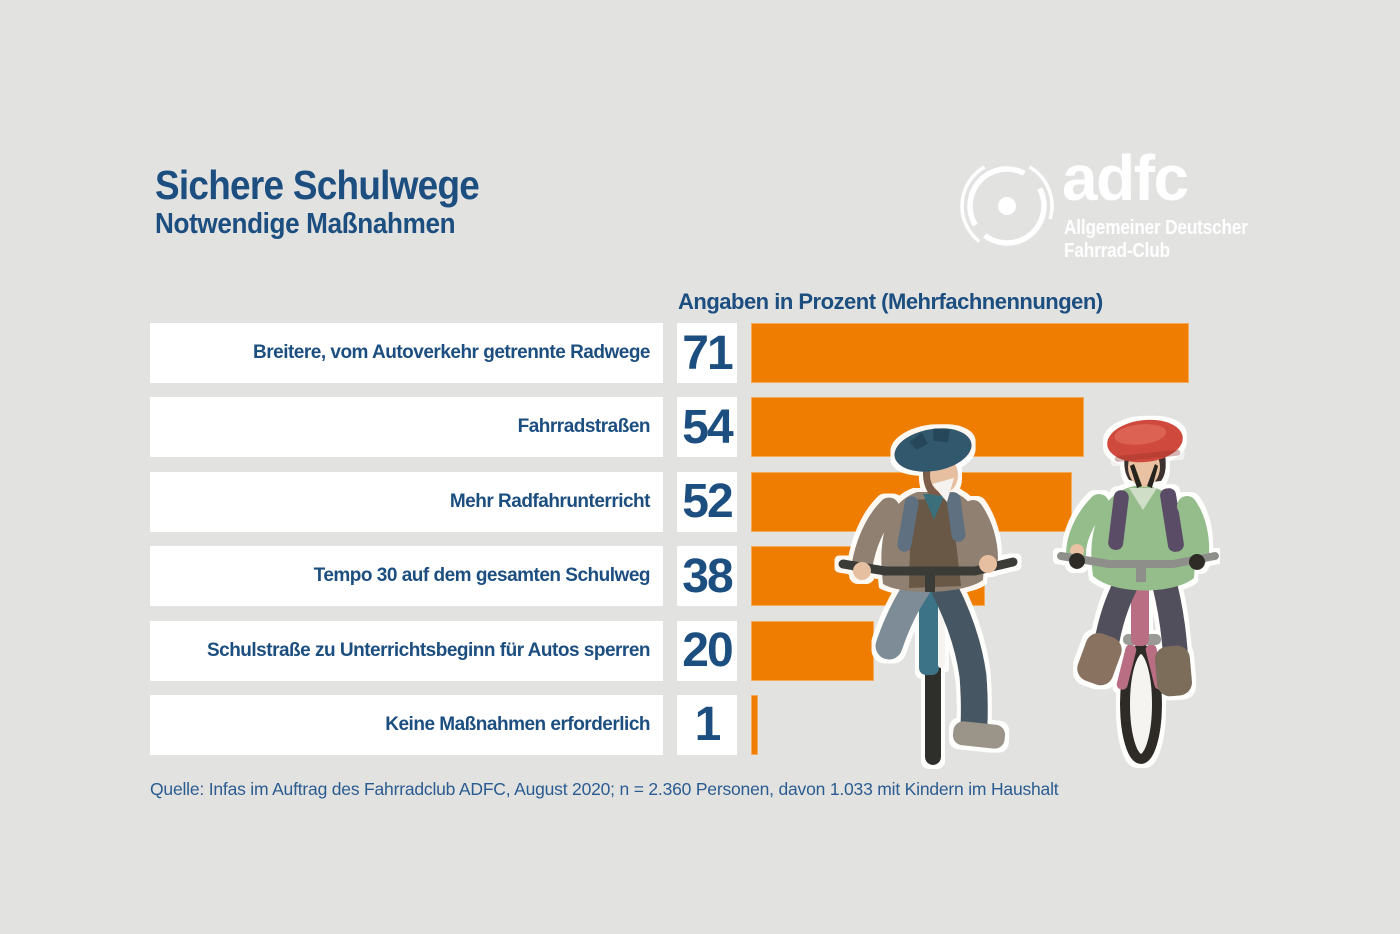 The width and height of the screenshot is (1400, 934). What do you see at coordinates (929, 627) in the screenshot?
I see `left-bike-frame` at bounding box center [929, 627].